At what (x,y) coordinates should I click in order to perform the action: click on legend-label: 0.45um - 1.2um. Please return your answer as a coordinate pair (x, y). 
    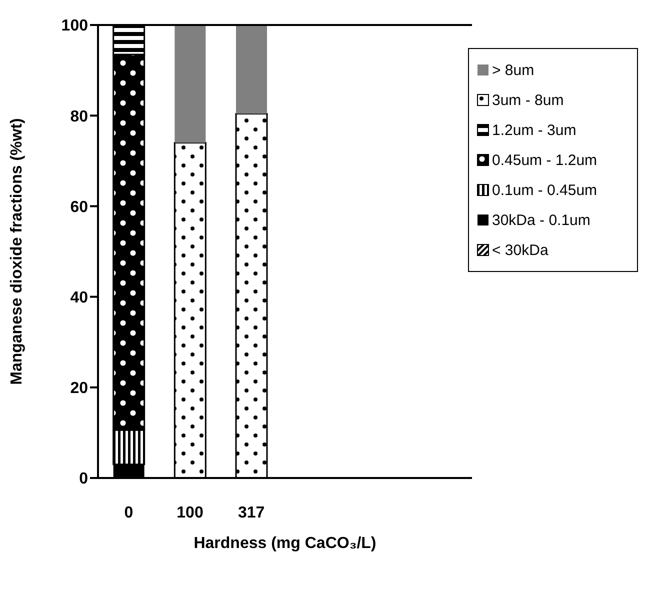
    Looking at the image, I should click on (545, 160).